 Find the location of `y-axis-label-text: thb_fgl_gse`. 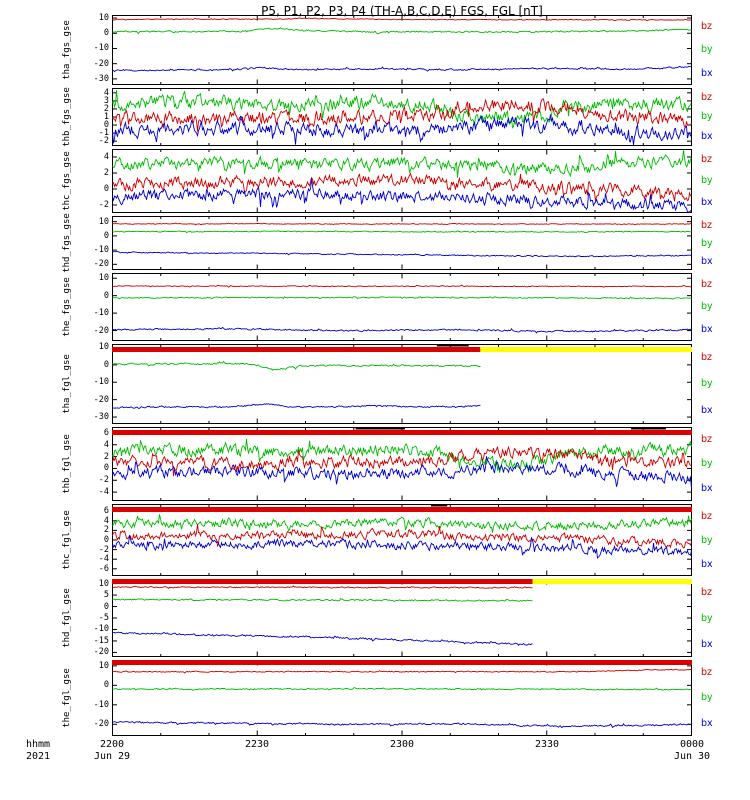

y-axis-label-text: thb_fgl_gse is located at coordinates (67, 464).